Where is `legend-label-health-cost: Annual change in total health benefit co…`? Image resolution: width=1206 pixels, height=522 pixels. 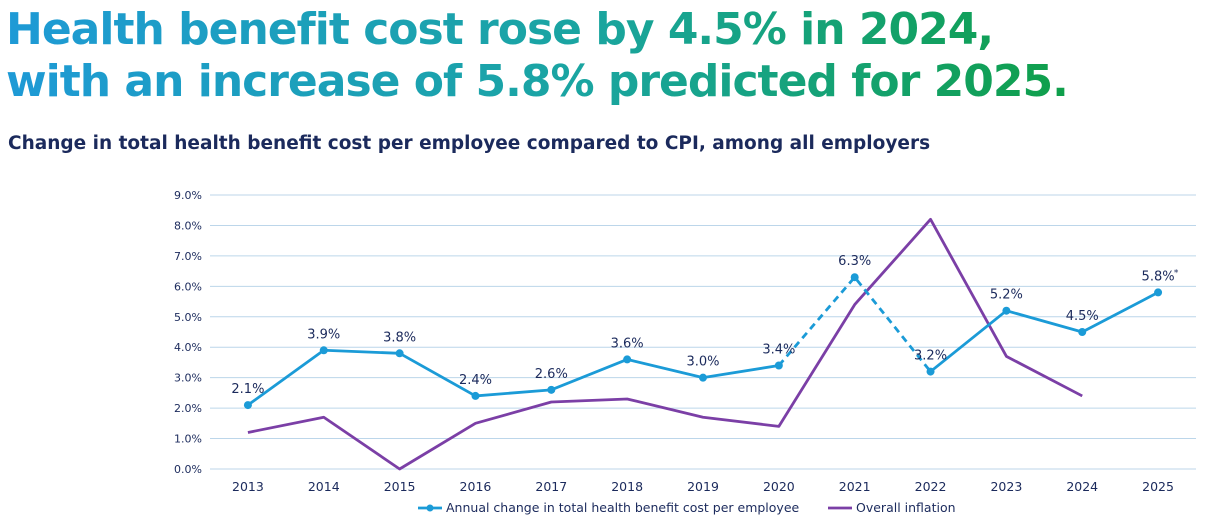 legend-label-health-cost: Annual change in total health benefit co… is located at coordinates (623, 507).